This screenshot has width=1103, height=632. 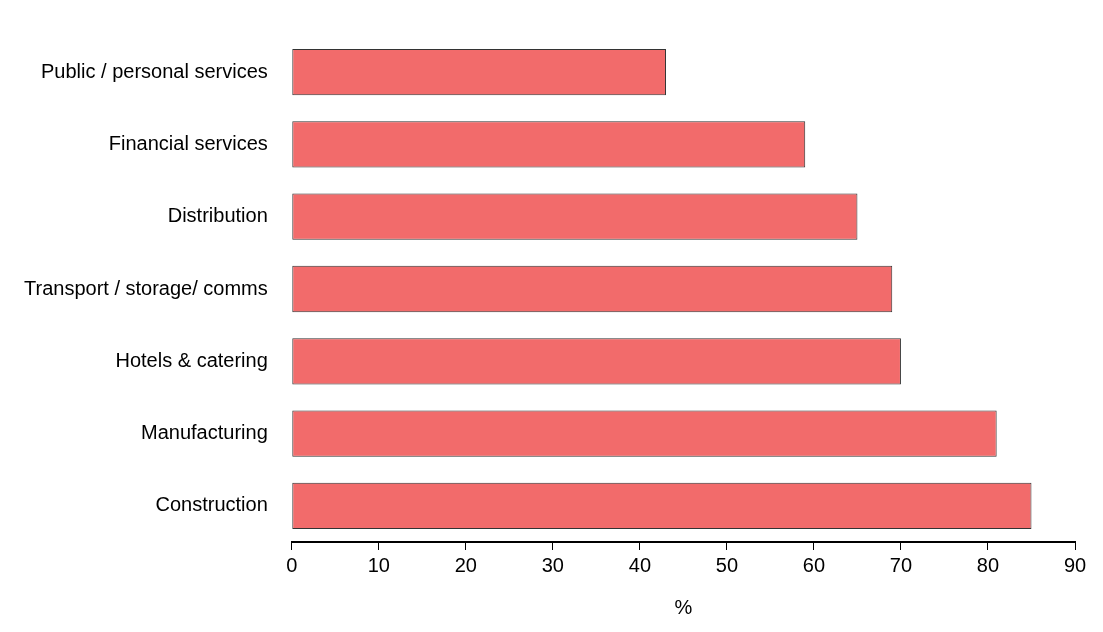 I want to click on x-axis-title: %, so click(x=683, y=606).